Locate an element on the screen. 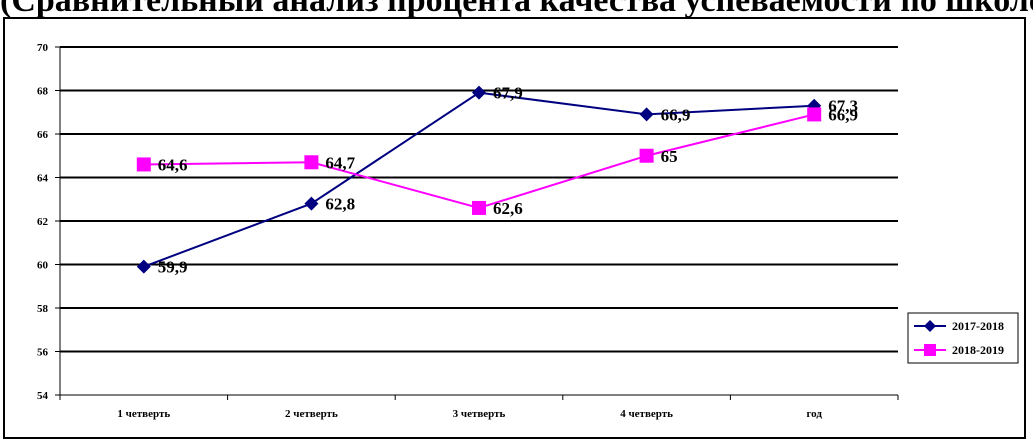 The image size is (1033, 445). x-tick-label: 4 четверть is located at coordinates (646, 414).